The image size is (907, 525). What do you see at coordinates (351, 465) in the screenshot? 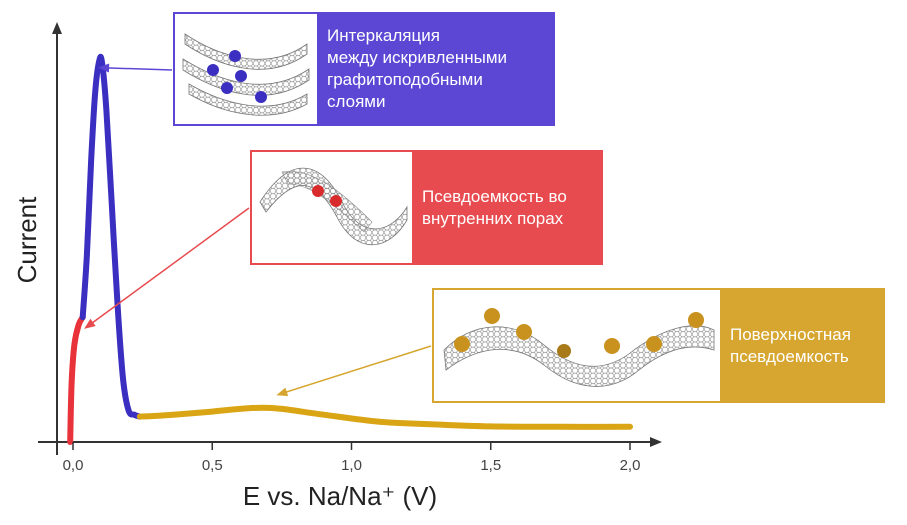
I see `x-tick-label: 1,0` at bounding box center [351, 465].